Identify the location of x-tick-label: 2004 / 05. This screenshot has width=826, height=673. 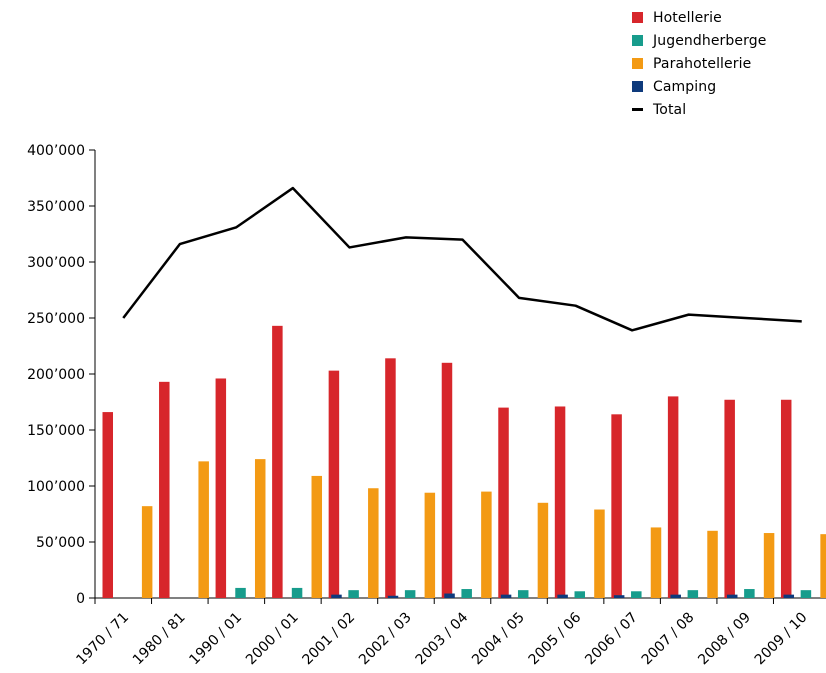
(498, 639).